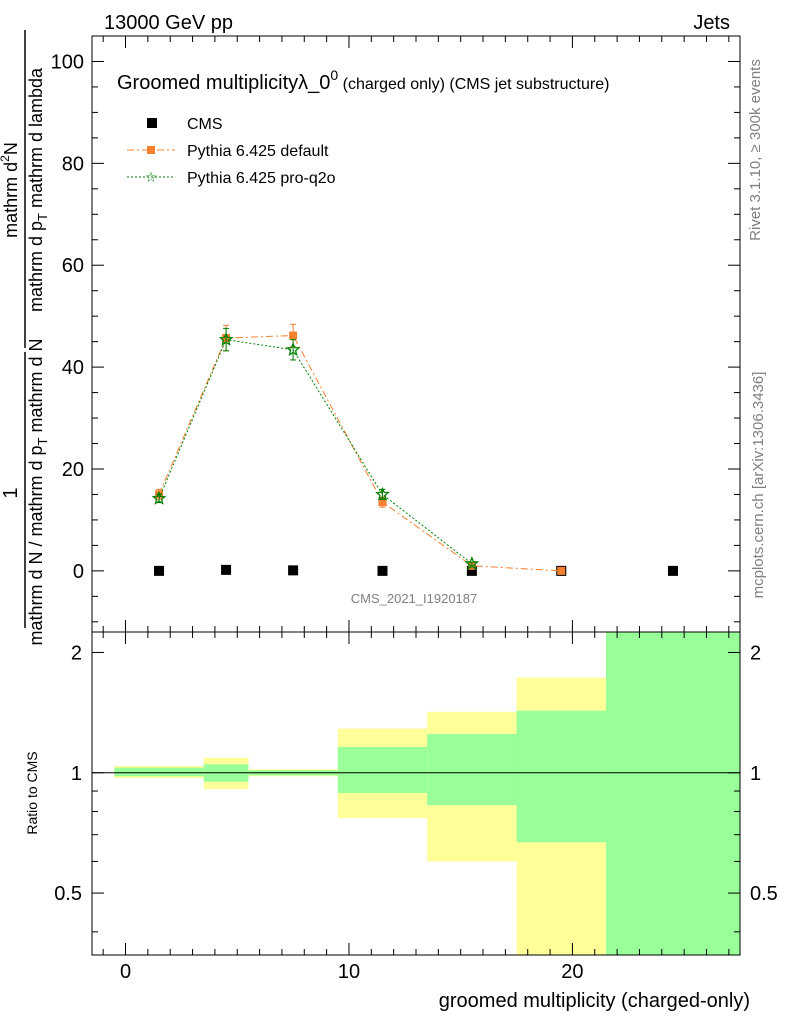 The width and height of the screenshot is (786, 1024). I want to click on ylabel-denominator-sub: T, so click(42, 217).